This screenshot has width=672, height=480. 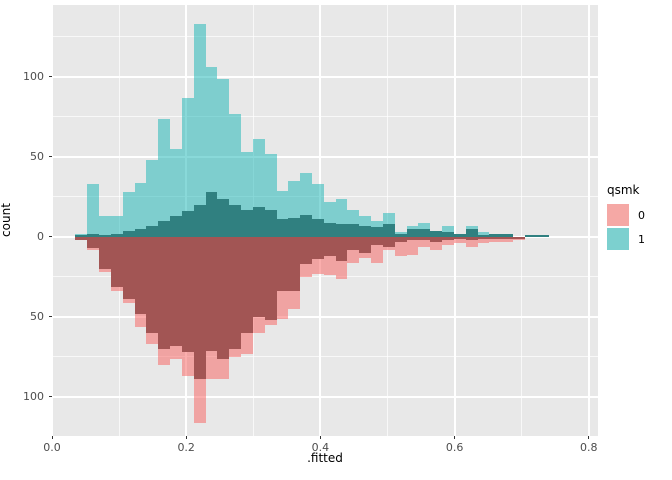 I want to click on x-tick-label: 0.4, so click(x=320, y=447).